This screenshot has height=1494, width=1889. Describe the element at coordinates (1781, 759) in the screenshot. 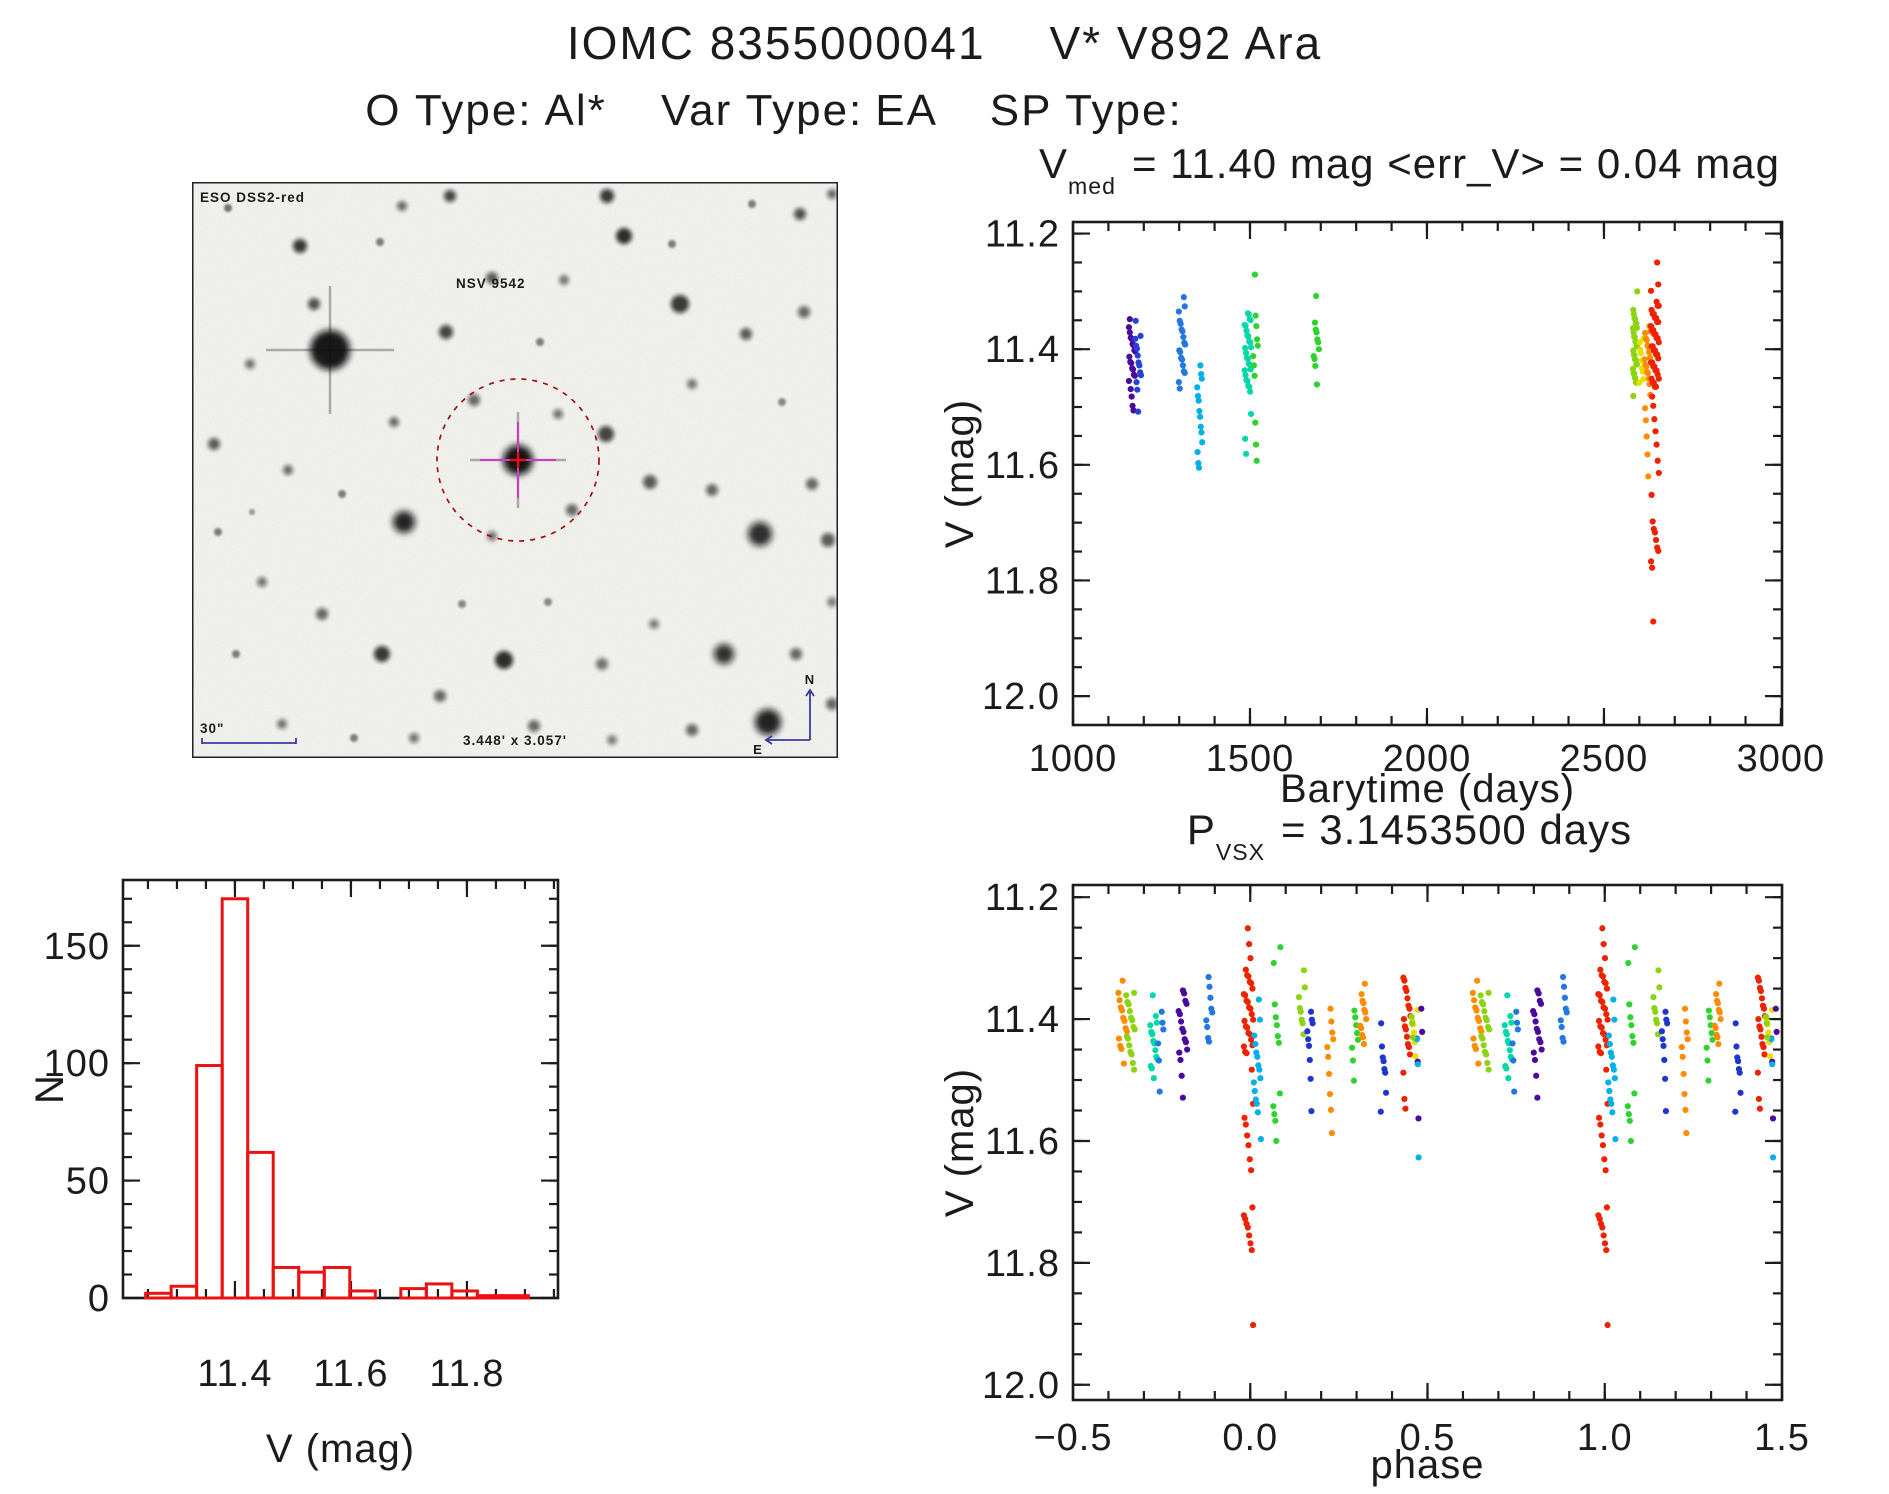

I see `x-tick-label: 3000` at that location.